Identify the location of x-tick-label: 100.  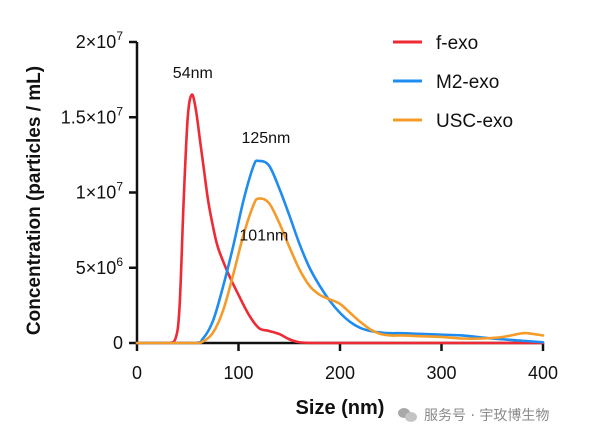
(238, 373).